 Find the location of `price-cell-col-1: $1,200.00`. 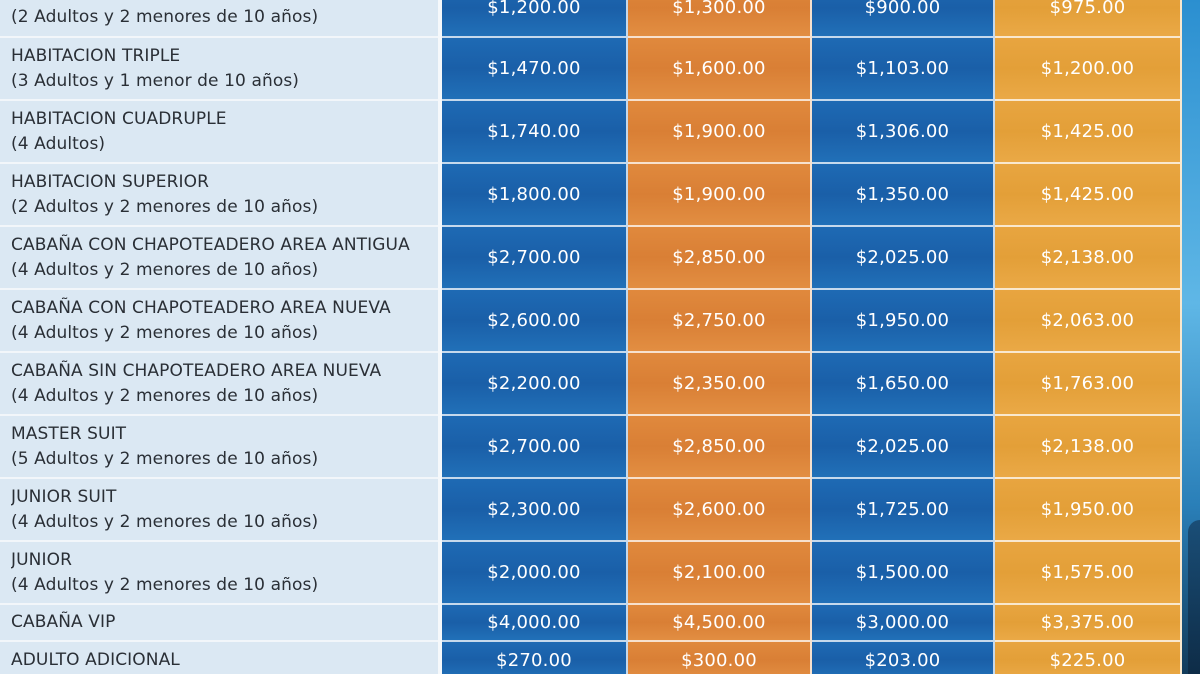

price-cell-col-1: $1,200.00 is located at coordinates (535, 19).